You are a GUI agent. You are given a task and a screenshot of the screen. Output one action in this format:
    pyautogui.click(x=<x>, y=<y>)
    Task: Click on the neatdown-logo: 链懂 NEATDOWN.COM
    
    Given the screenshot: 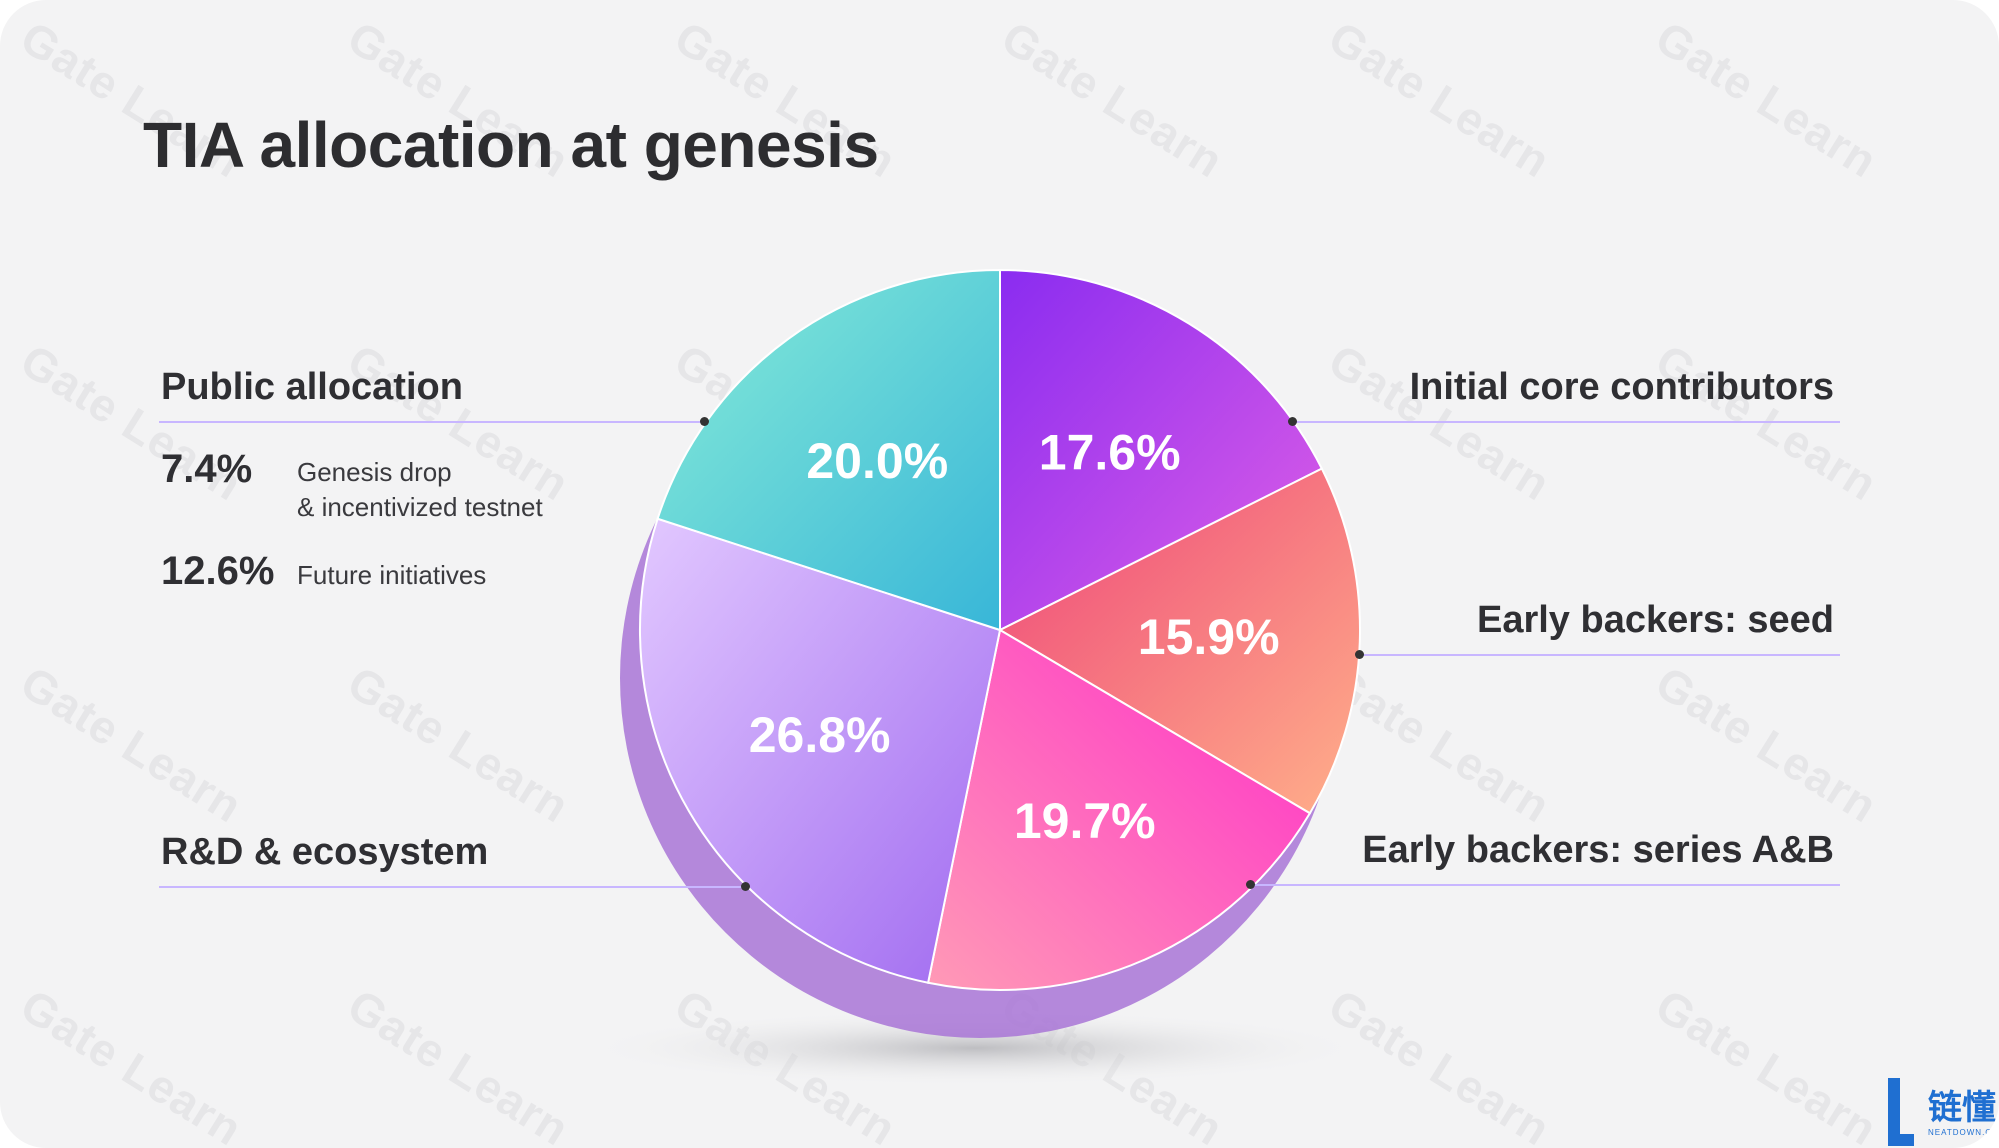 What is the action you would take?
    pyautogui.click(x=1943, y=1112)
    